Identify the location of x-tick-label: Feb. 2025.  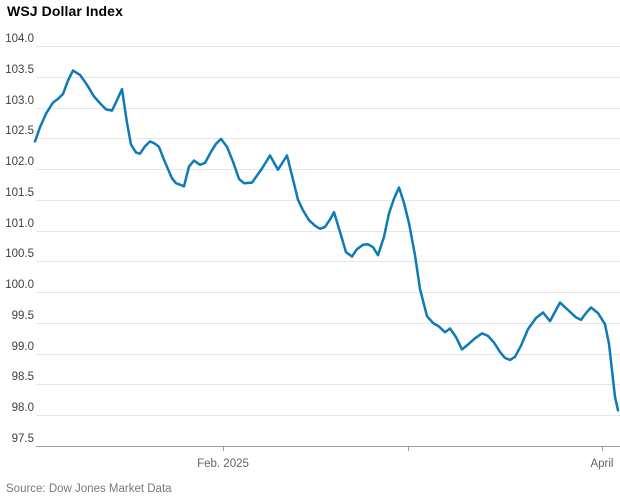
(223, 464).